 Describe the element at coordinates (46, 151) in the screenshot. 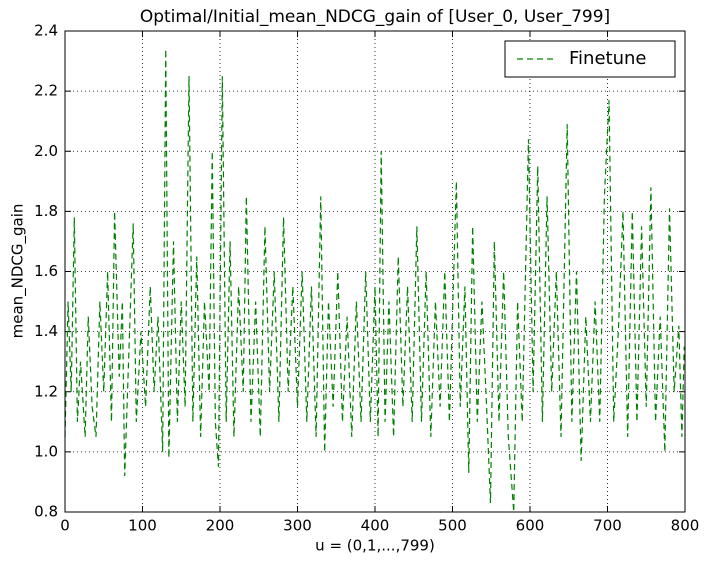

I see `y-tick-label: 2.0` at that location.